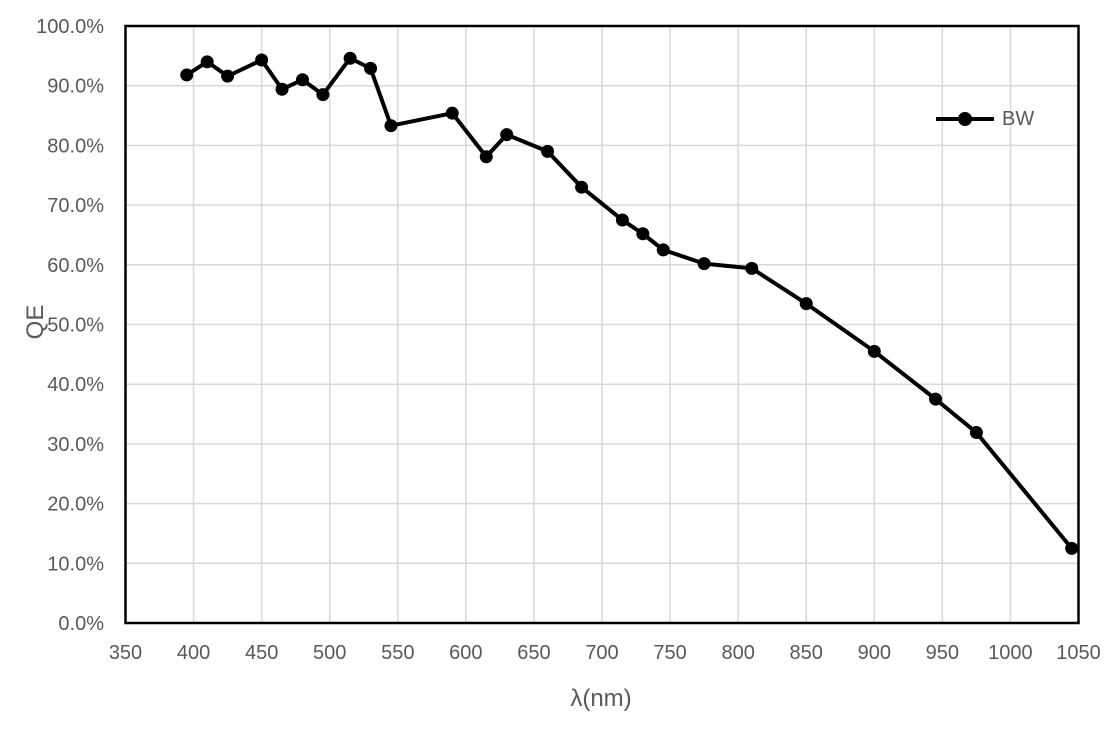 This screenshot has width=1110, height=738. I want to click on x-tick-label: 550, so click(397, 653).